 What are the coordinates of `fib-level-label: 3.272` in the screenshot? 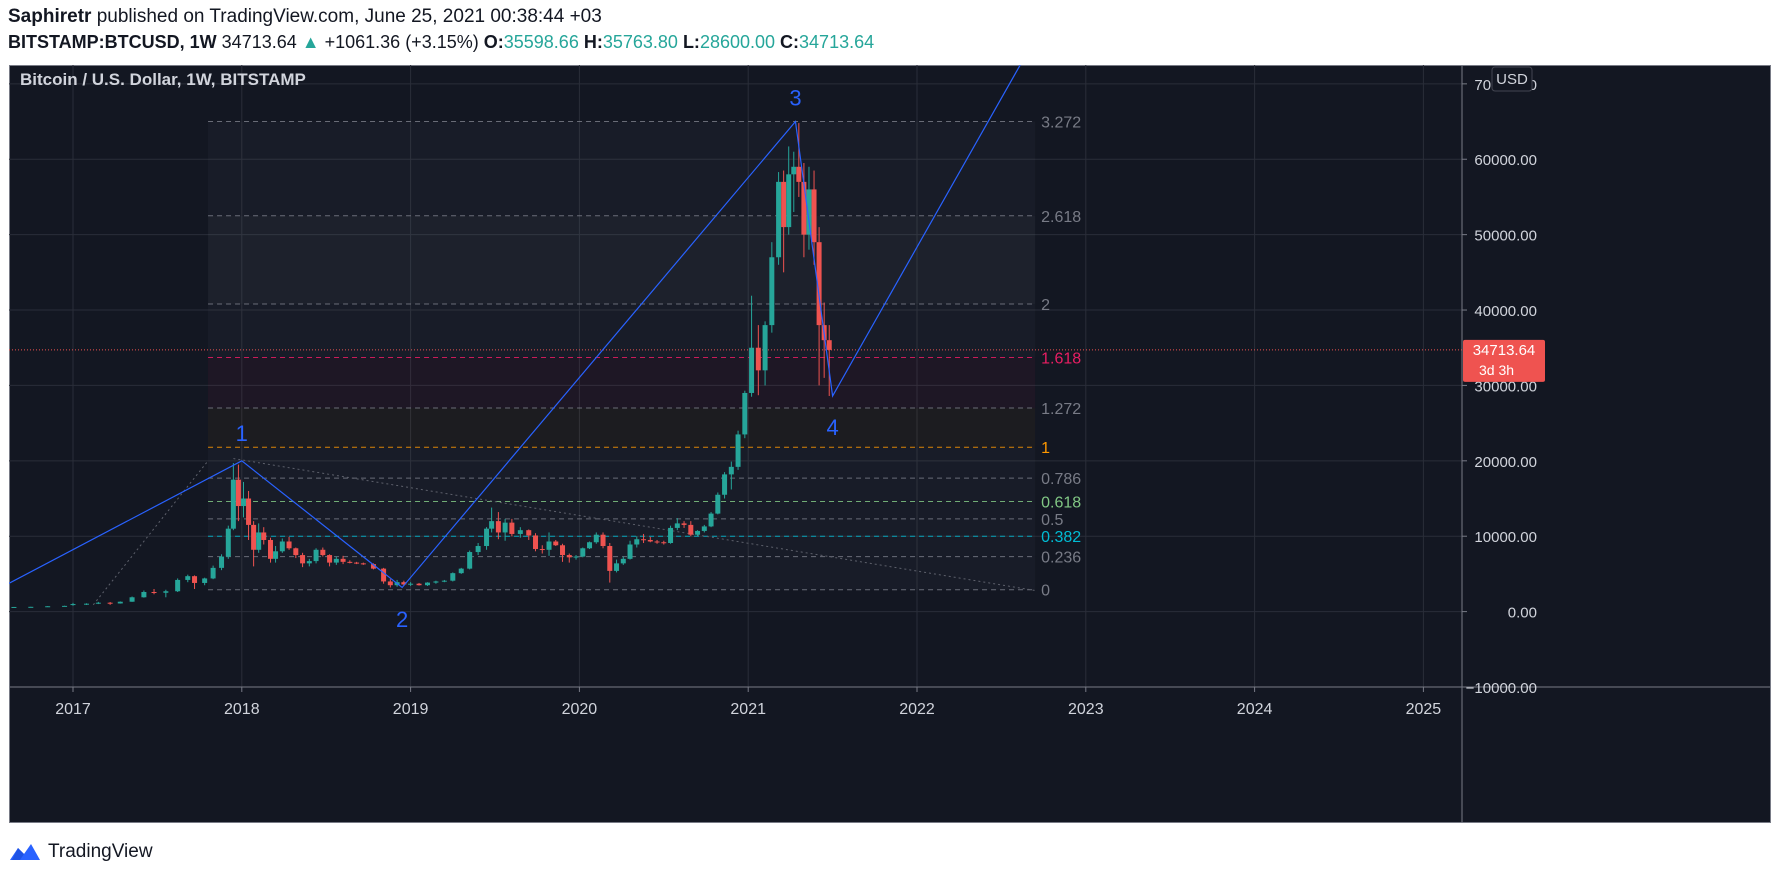 It's located at (1061, 123).